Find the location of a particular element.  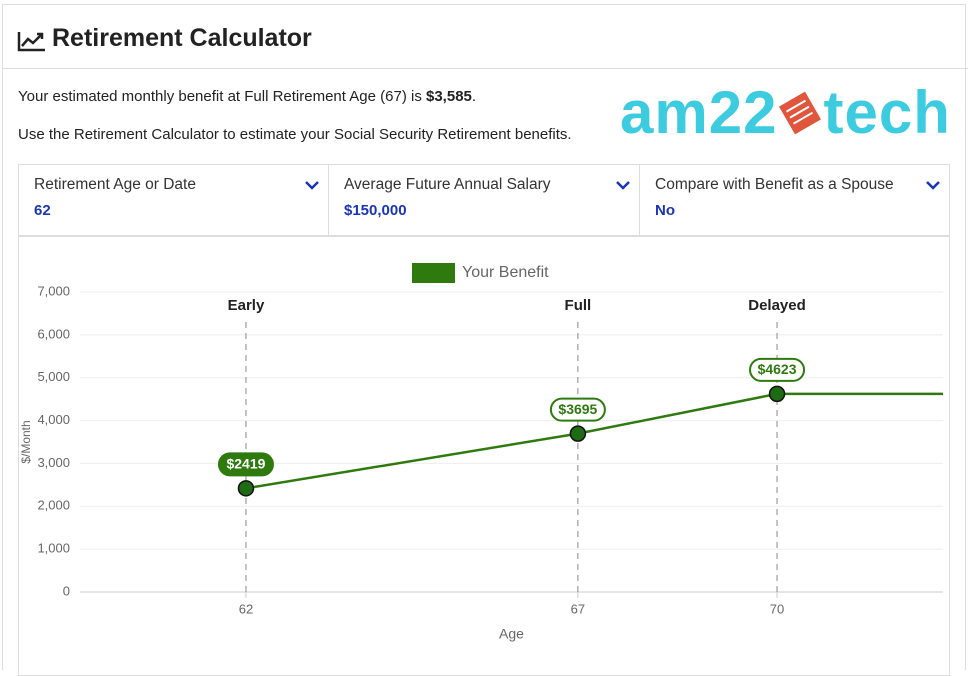

value-label: $4623 is located at coordinates (777, 369).